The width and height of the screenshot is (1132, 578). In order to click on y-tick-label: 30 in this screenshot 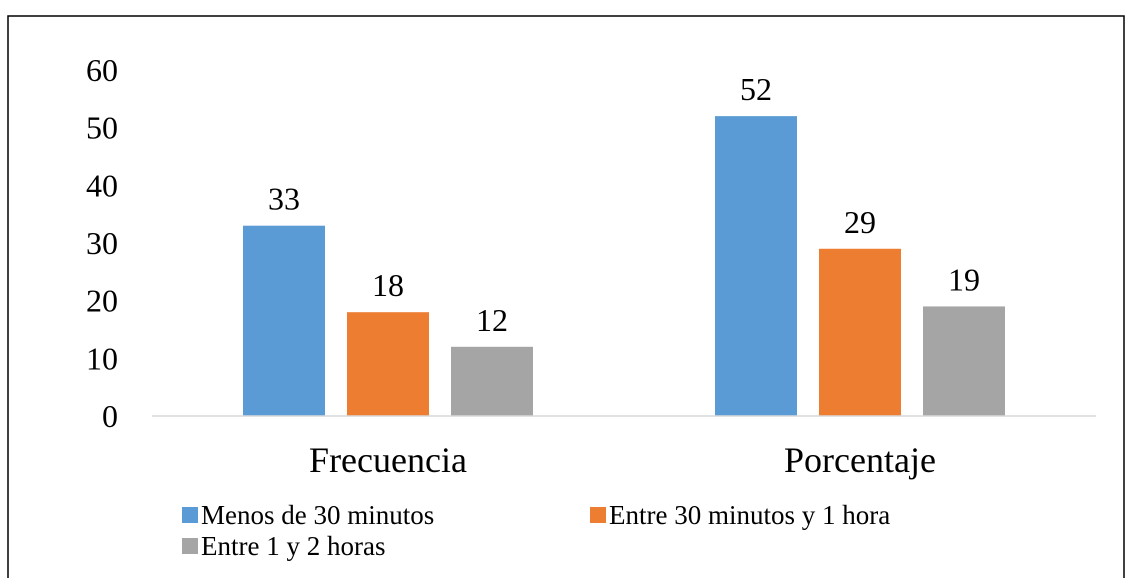, I will do `click(102, 243)`.